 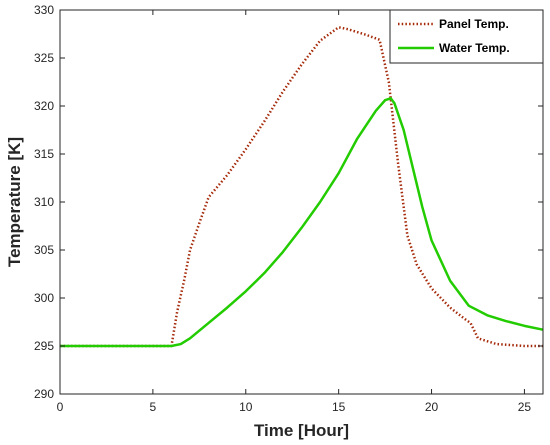 What do you see at coordinates (44, 202) in the screenshot?
I see `y-tick-label: 310` at bounding box center [44, 202].